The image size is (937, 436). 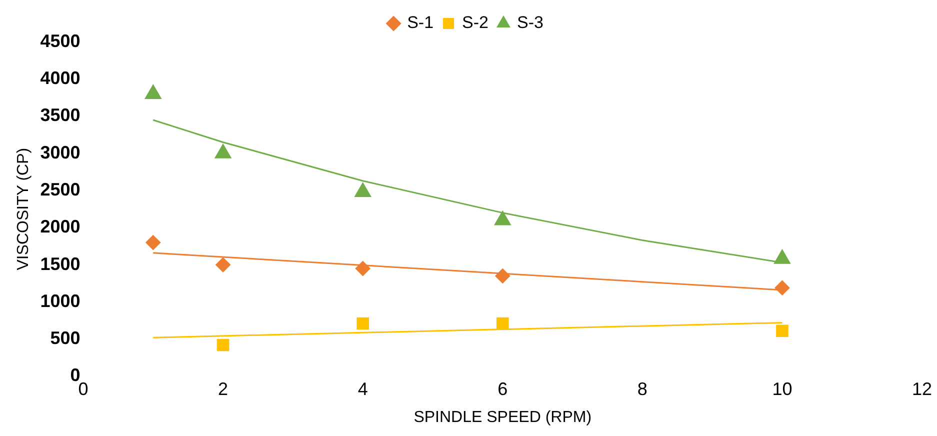 I want to click on y-tick-label: 2500, so click(x=60, y=190).